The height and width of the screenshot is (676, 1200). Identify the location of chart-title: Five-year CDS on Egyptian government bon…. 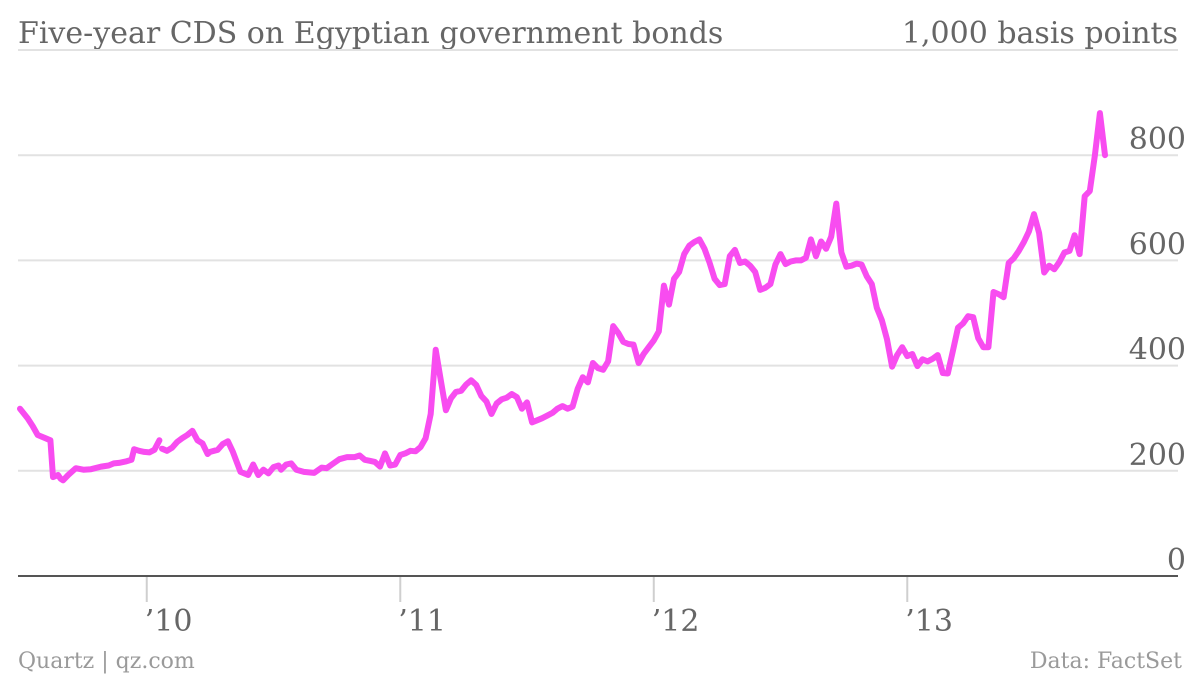
(370, 33).